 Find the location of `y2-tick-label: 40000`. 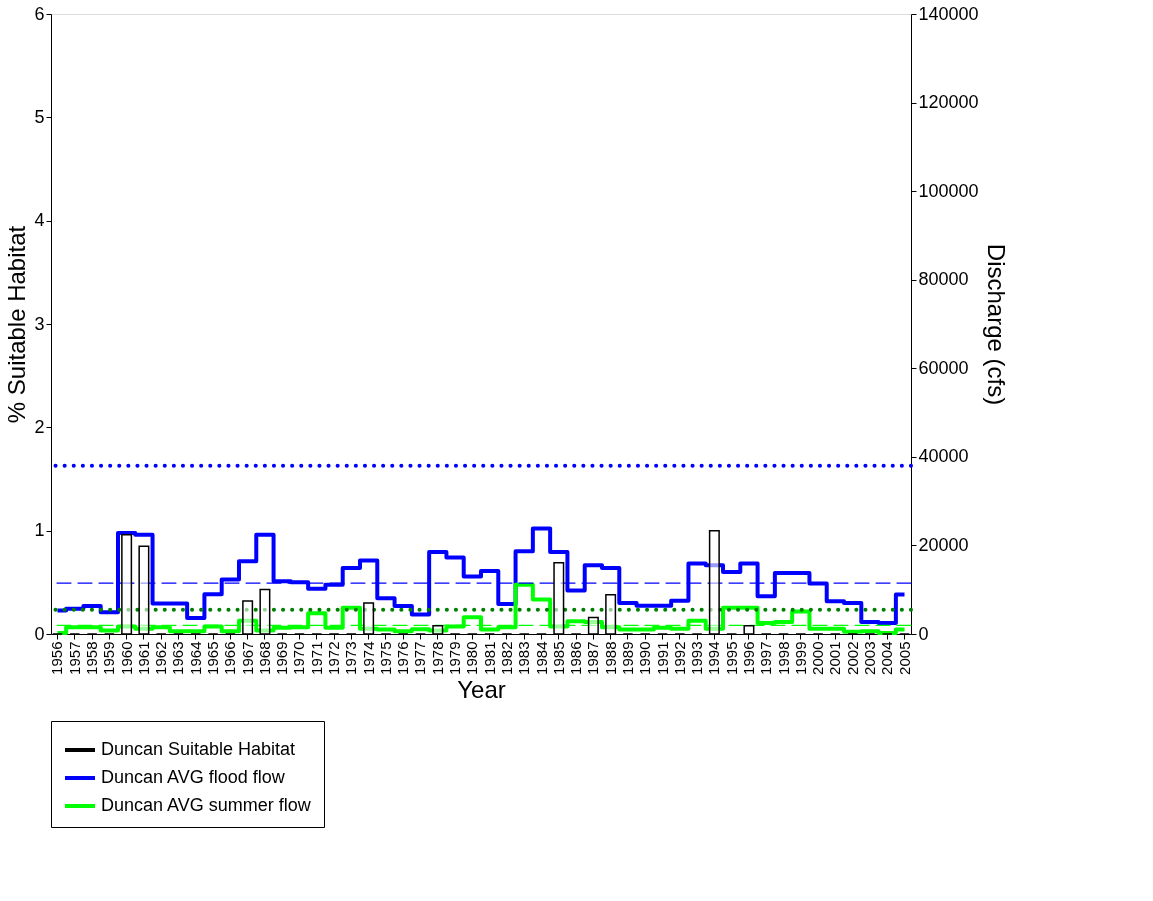

y2-tick-label: 40000 is located at coordinates (943, 456).